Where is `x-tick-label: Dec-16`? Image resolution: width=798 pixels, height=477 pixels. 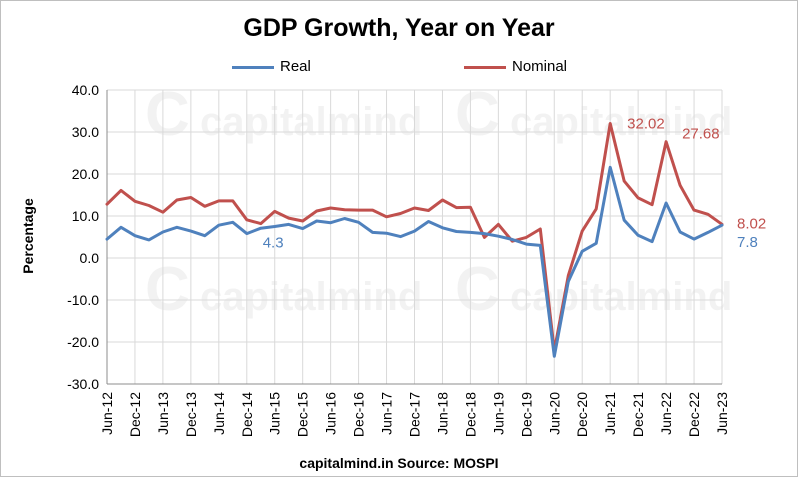 x-tick-label: Dec-16 is located at coordinates (359, 414).